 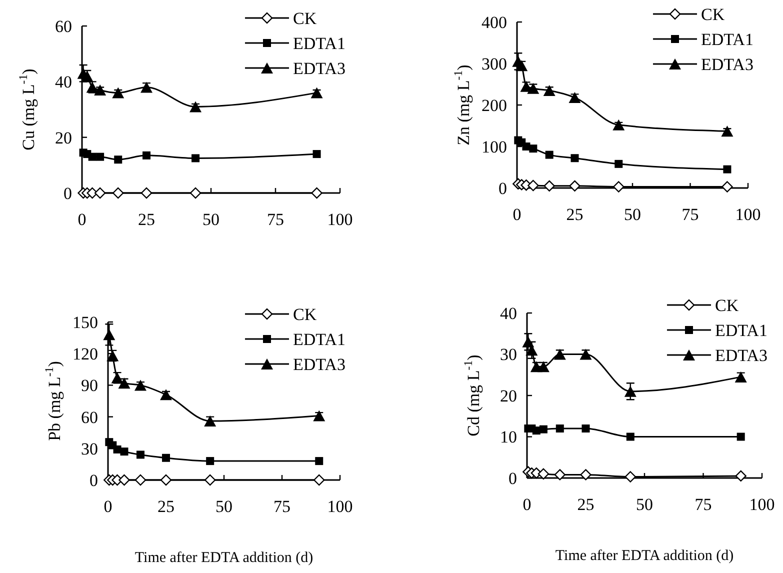 What do you see at coordinates (494, 64) in the screenshot?
I see `y-tick-label: 300` at bounding box center [494, 64].